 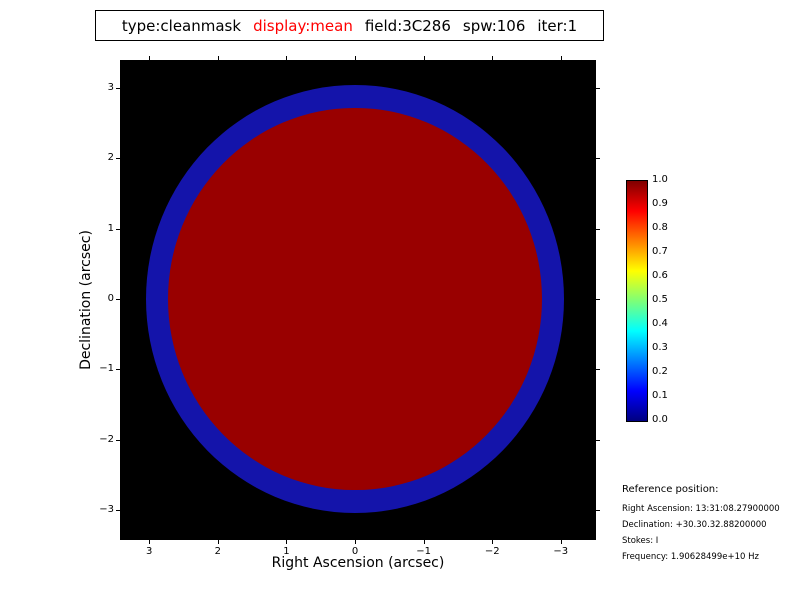 I want to click on colorbar-tick-label: 0.4, so click(x=660, y=323).